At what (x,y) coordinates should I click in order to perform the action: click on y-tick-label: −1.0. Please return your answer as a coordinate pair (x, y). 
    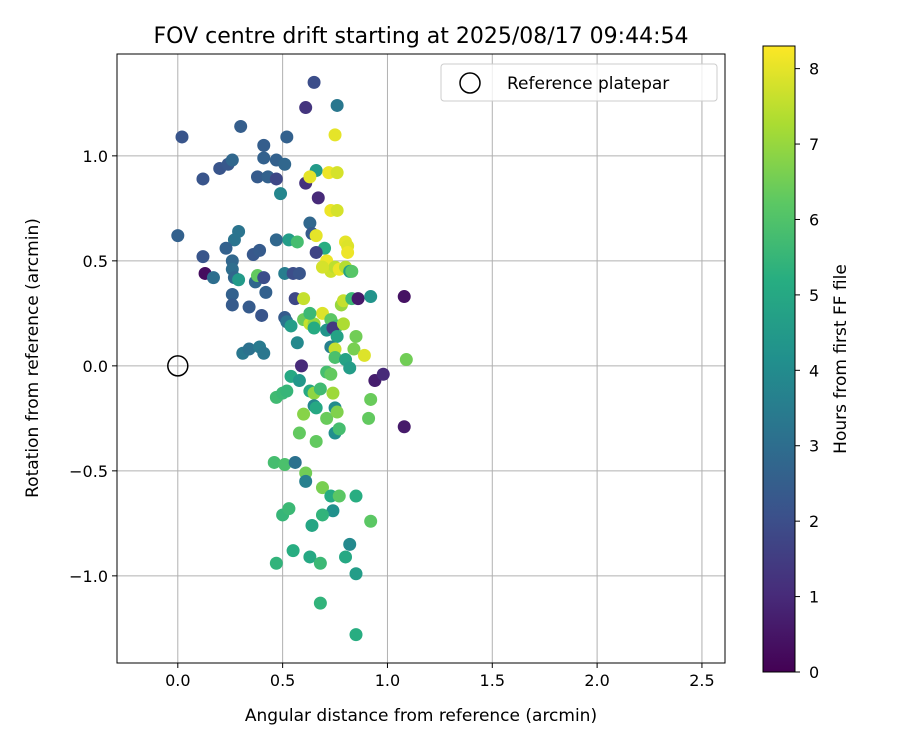
    Looking at the image, I should click on (88, 576).